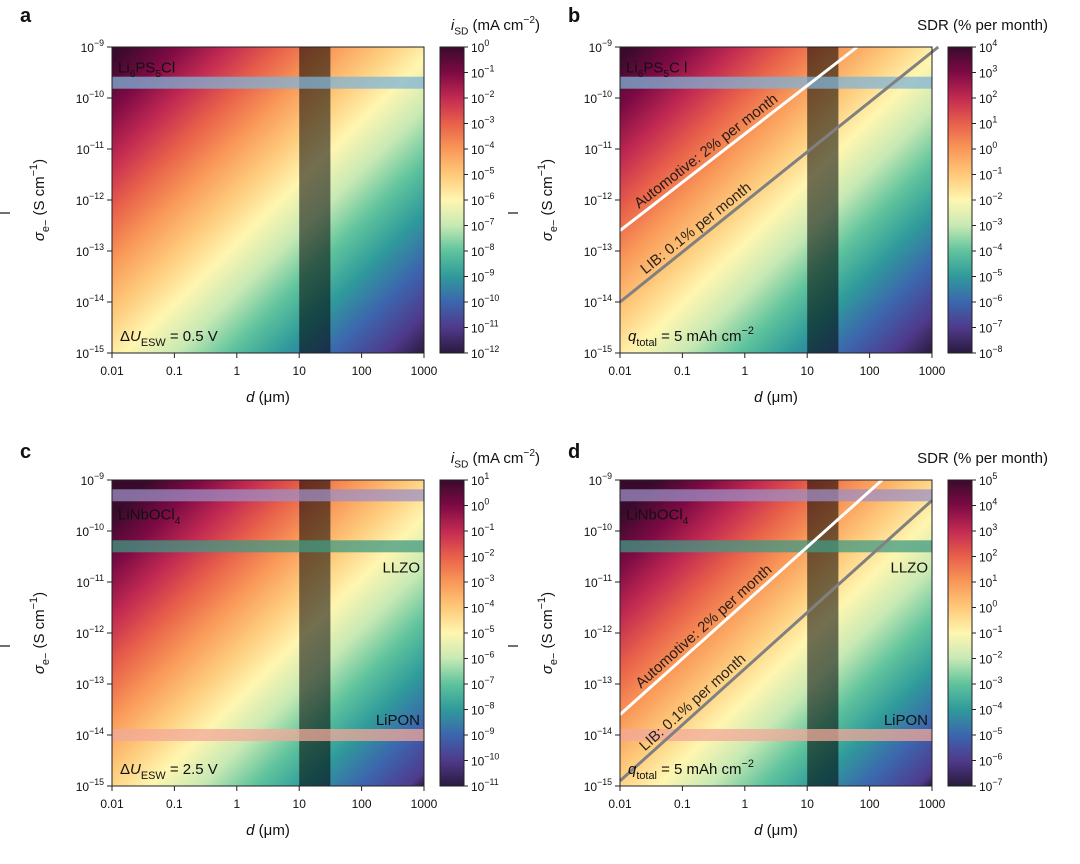 This screenshot has height=864, width=1080. Describe the element at coordinates (982, 458) in the screenshot. I see `colorbar-title: SDR (% per month)` at that location.